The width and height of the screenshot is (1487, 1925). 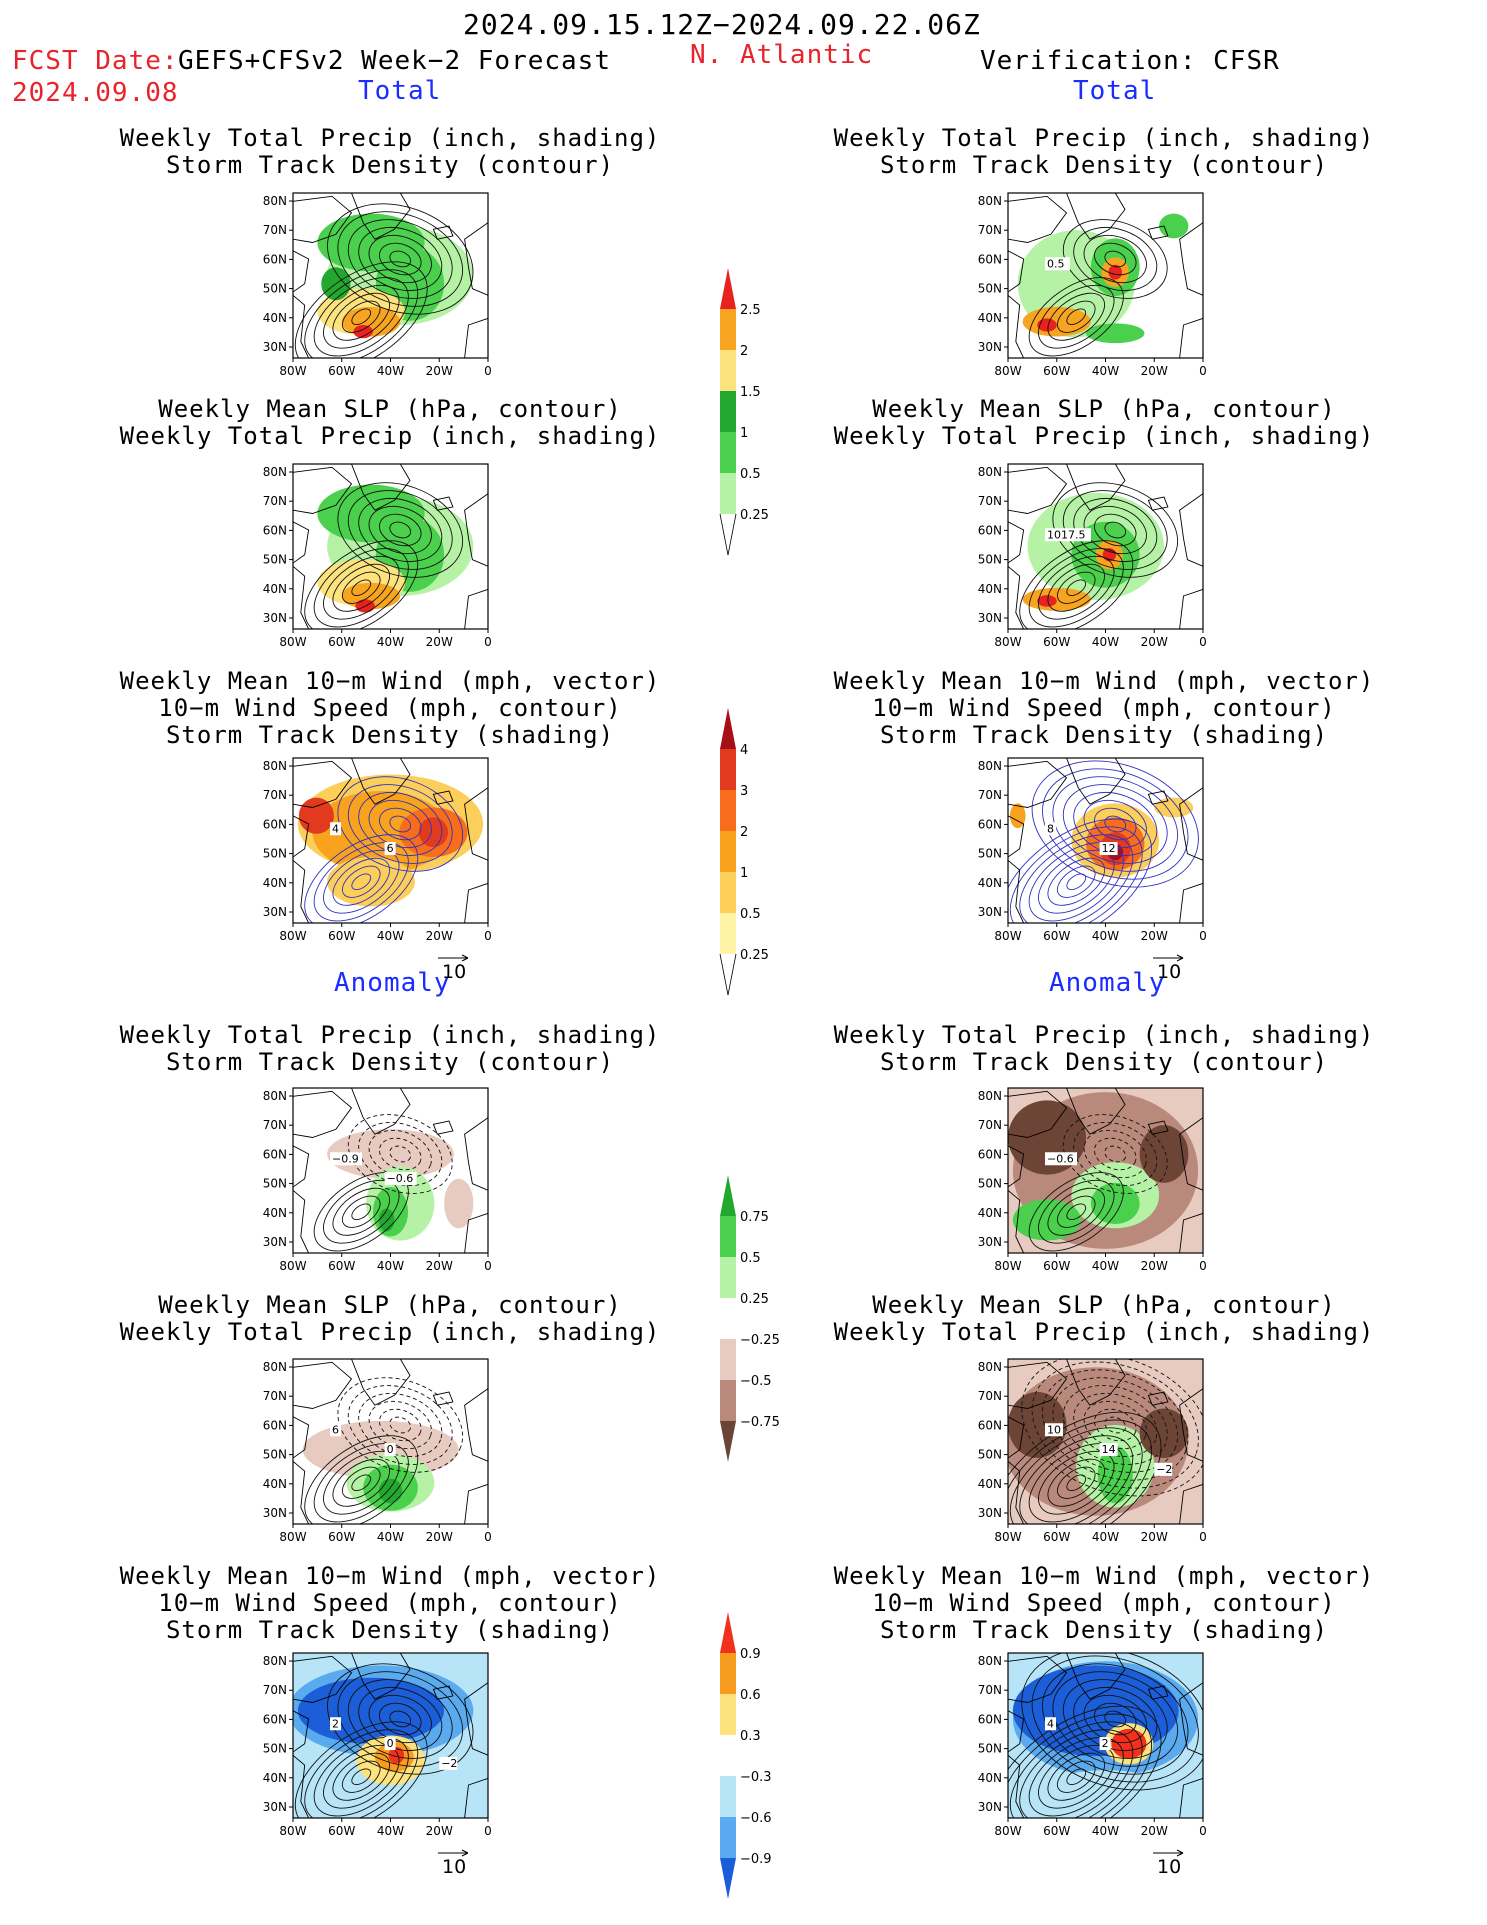 I want to click on contour-label: 6, so click(x=390, y=848).